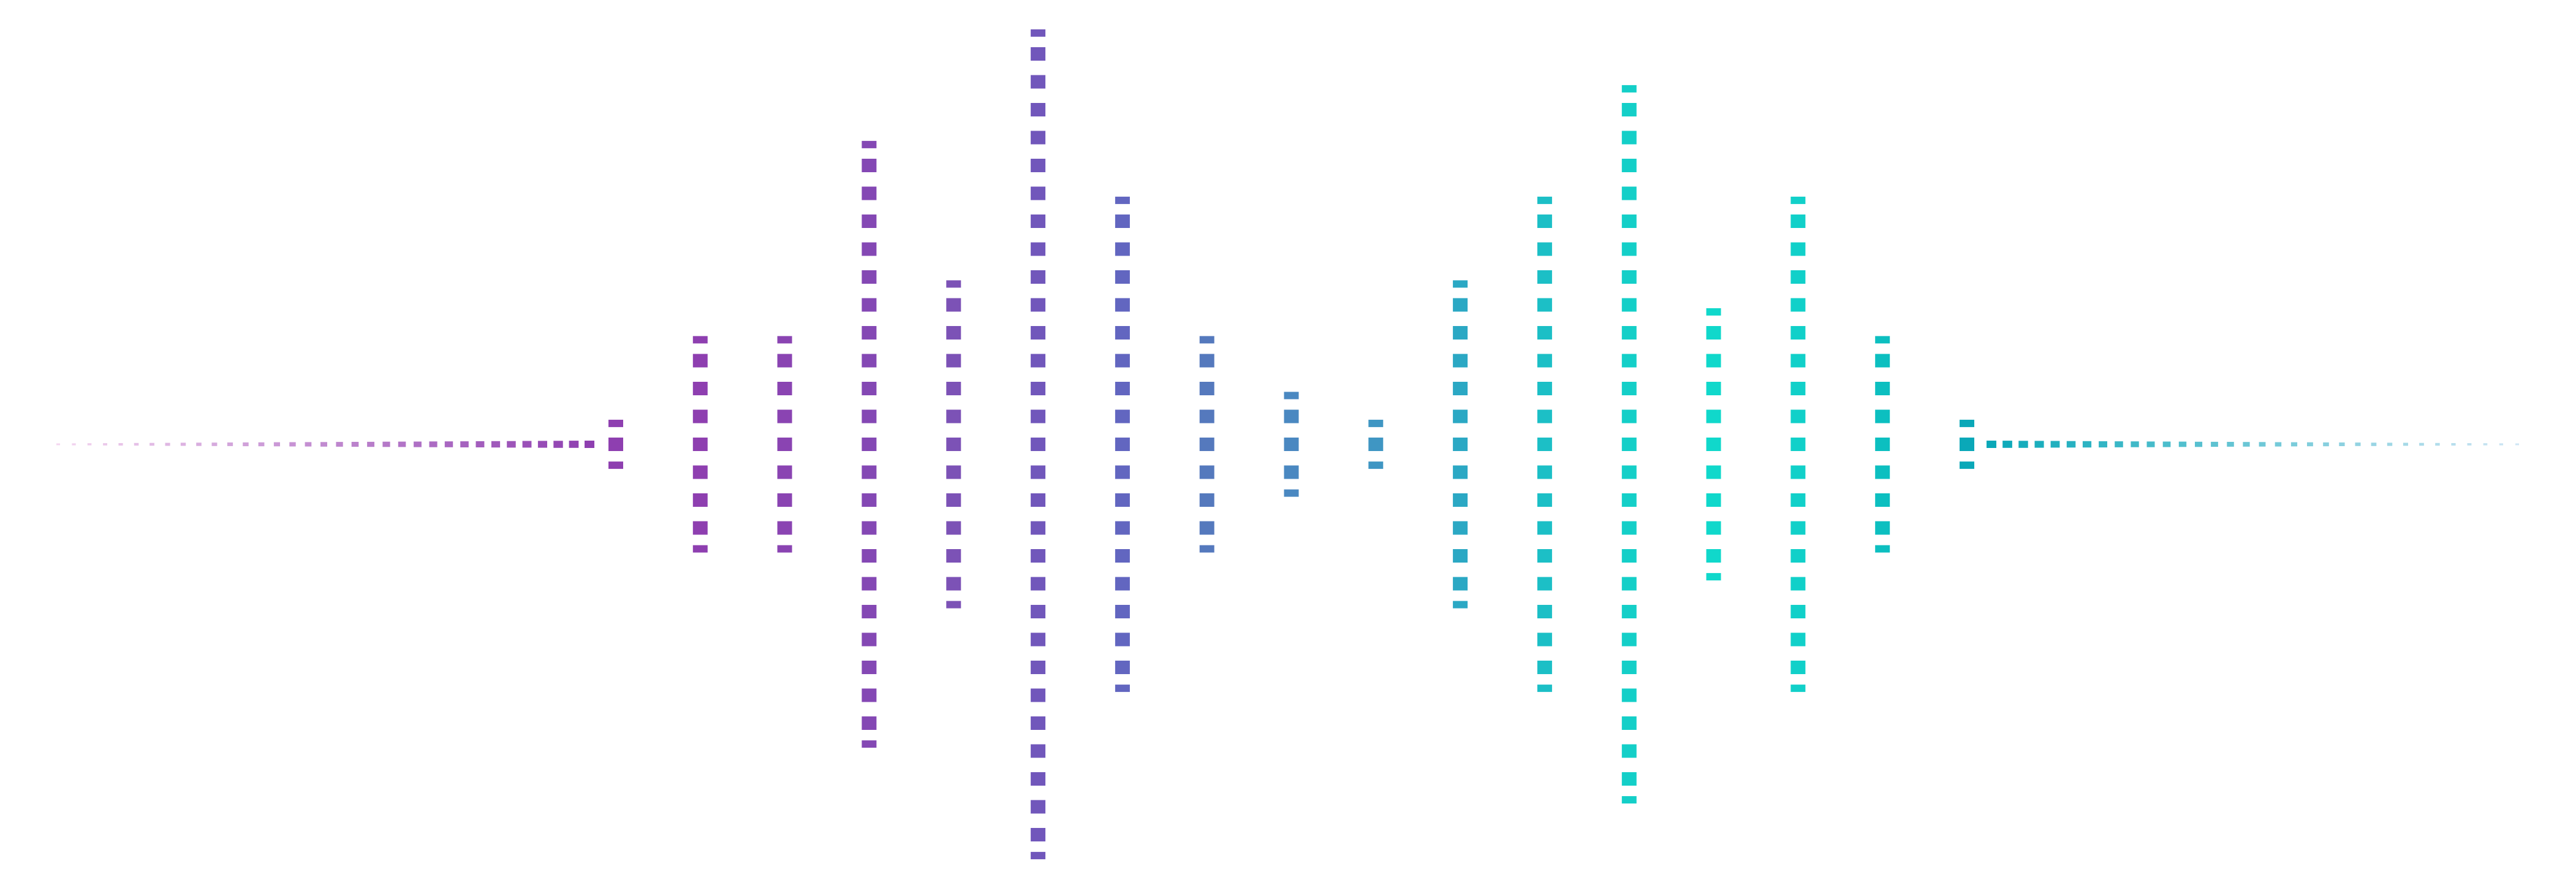  I want to click on waveform-left-dotted-tail, so click(325, 445).